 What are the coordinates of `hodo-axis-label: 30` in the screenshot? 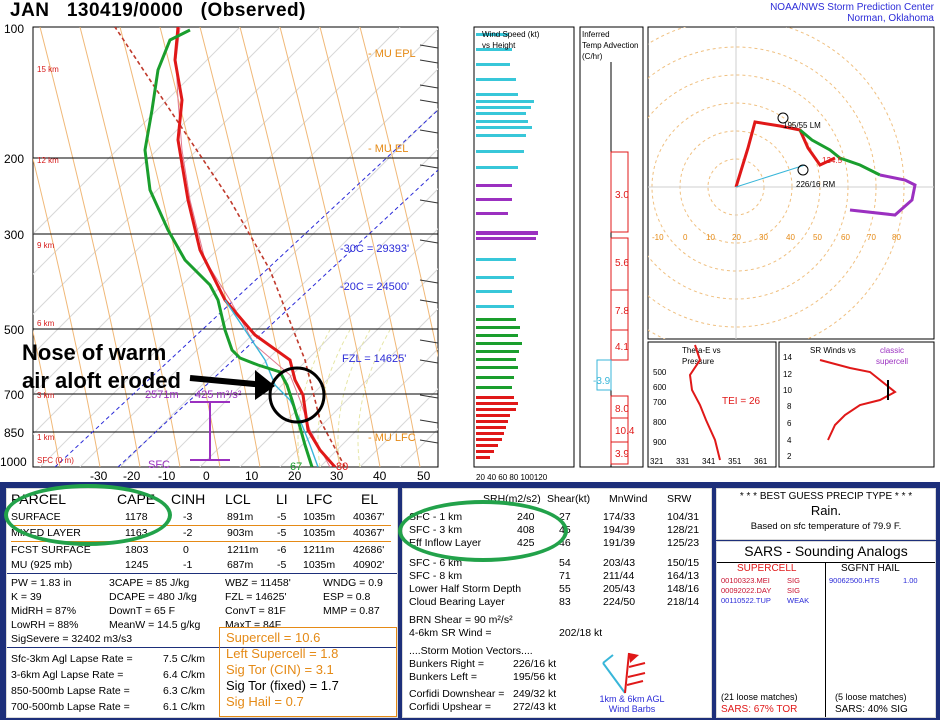 It's located at (763, 237).